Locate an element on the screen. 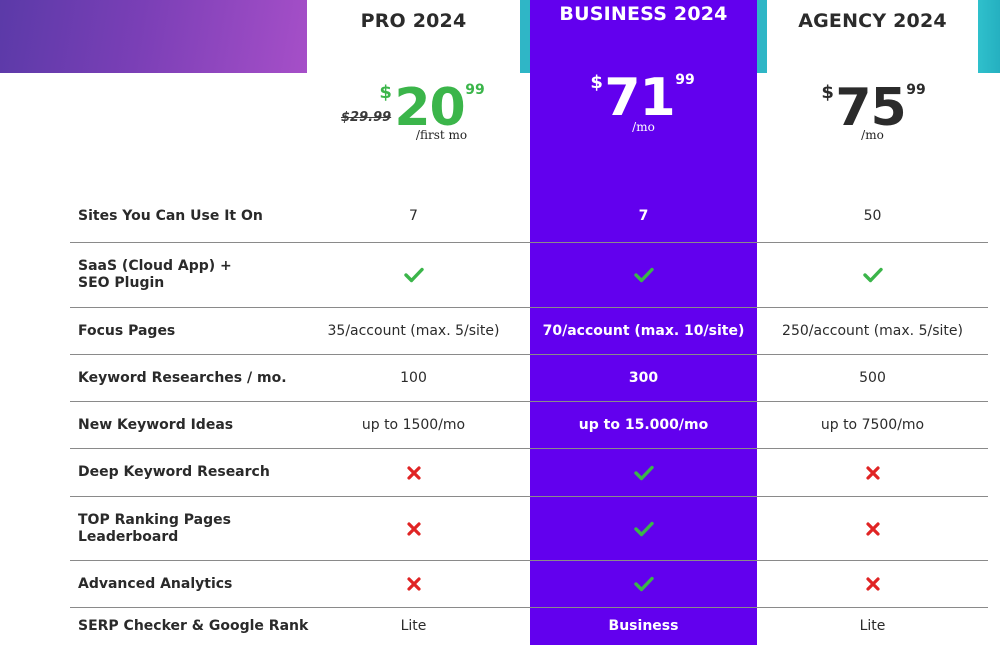  cell-value-pro: up to 1500/mo is located at coordinates (413, 425).